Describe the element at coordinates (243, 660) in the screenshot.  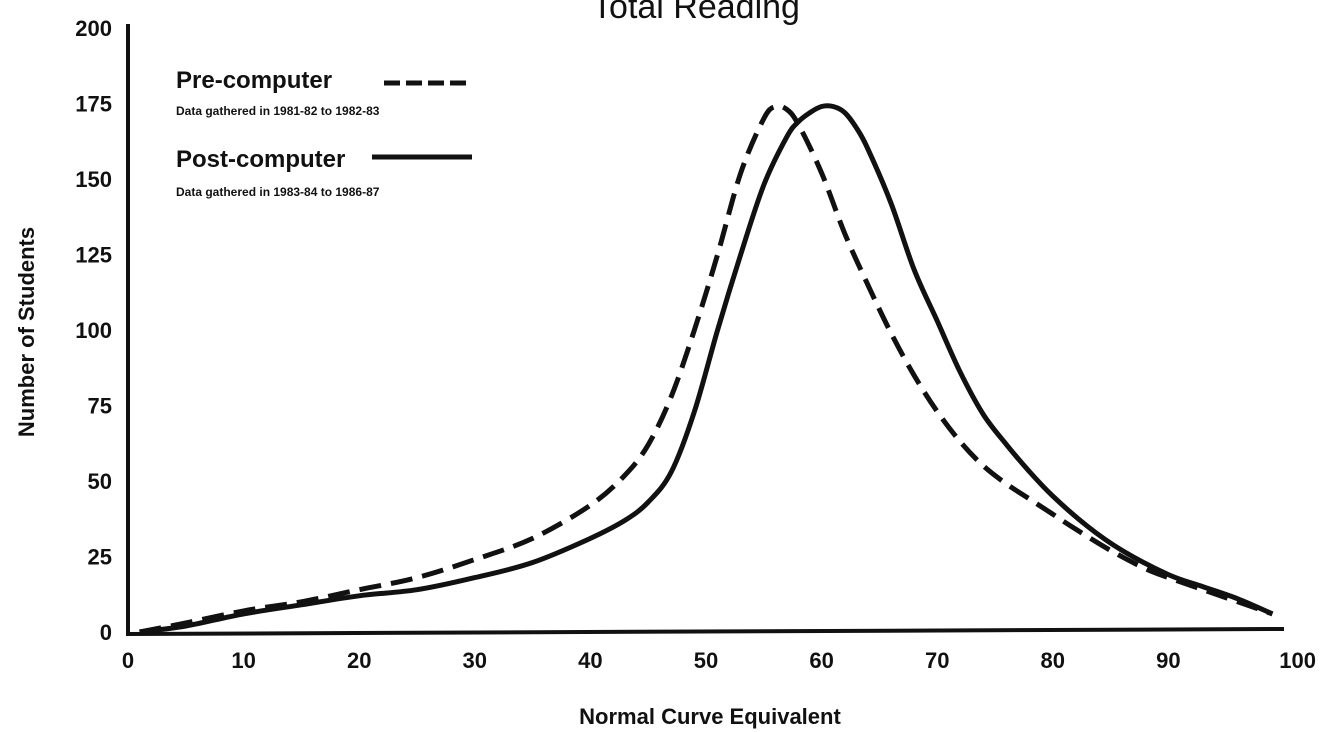
I see `x-tick-label: 10` at that location.